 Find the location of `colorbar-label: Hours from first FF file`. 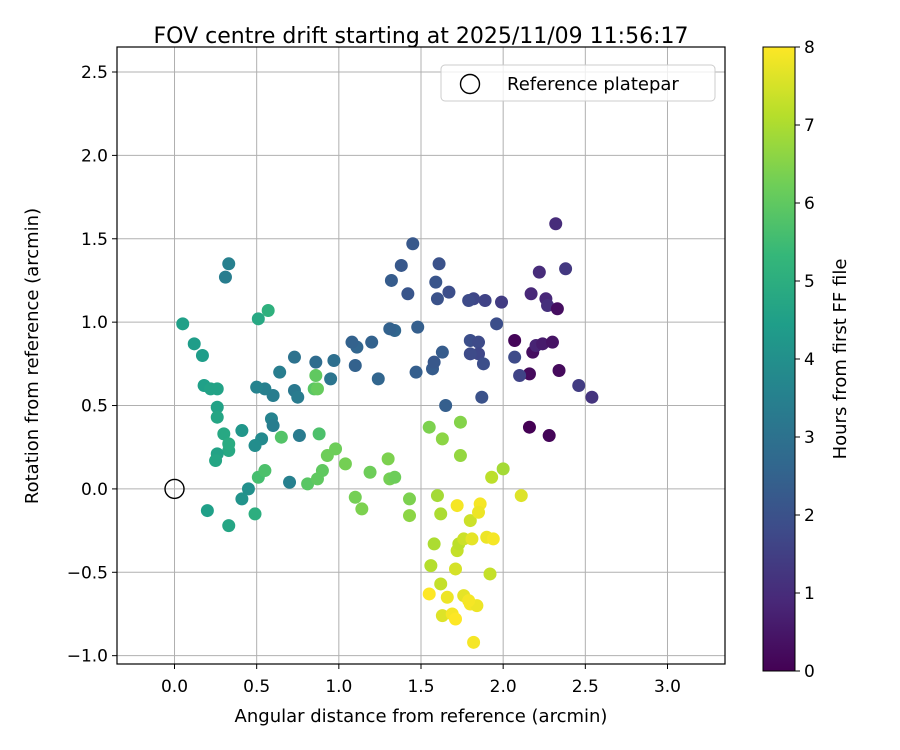

colorbar-label: Hours from first FF file is located at coordinates (840, 359).